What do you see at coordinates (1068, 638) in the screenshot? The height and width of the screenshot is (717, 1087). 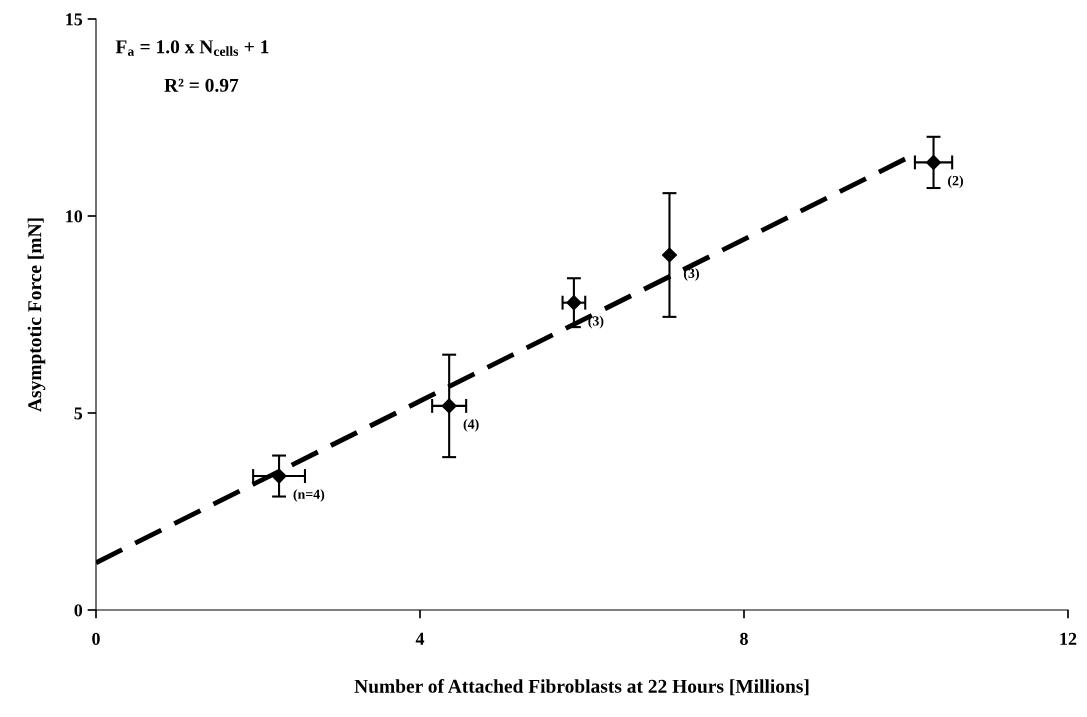 I see `x-tick-label: 12` at bounding box center [1068, 638].